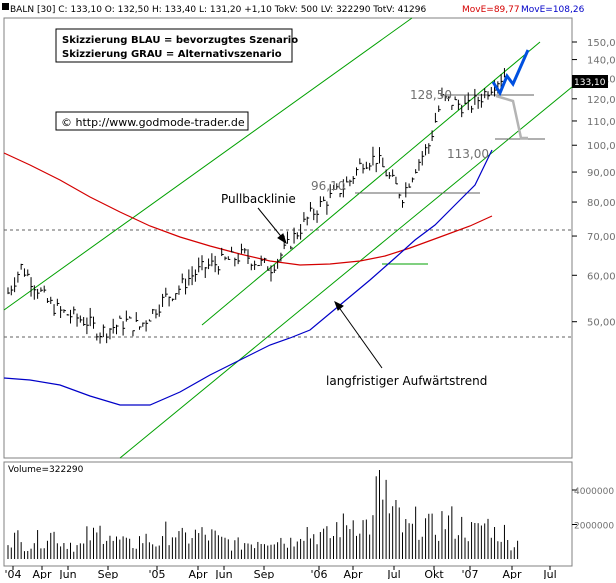 This screenshot has height=583, width=616. I want to click on pullback-label: Pullbacklinie, so click(258, 199).